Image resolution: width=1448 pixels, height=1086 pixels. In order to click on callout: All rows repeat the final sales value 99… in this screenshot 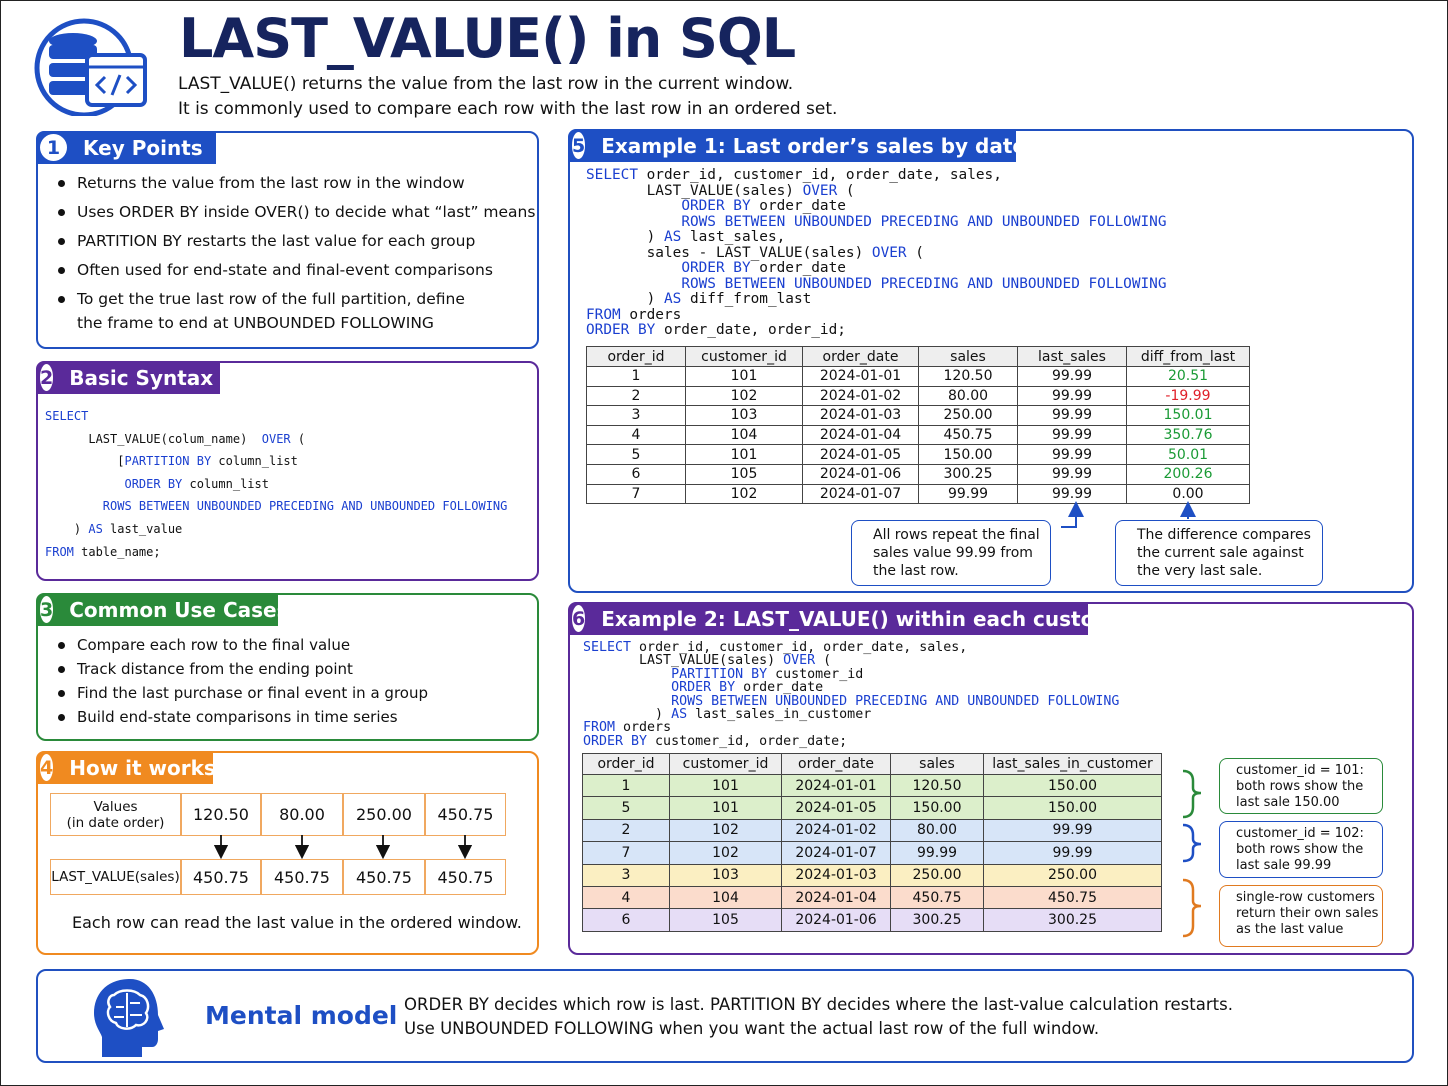, I will do `click(951, 553)`.